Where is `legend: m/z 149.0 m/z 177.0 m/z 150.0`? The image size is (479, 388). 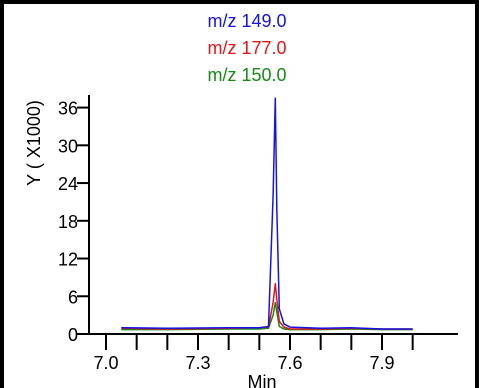
legend: m/z 149.0 m/z 177.0 m/z 150.0 is located at coordinates (246, 48).